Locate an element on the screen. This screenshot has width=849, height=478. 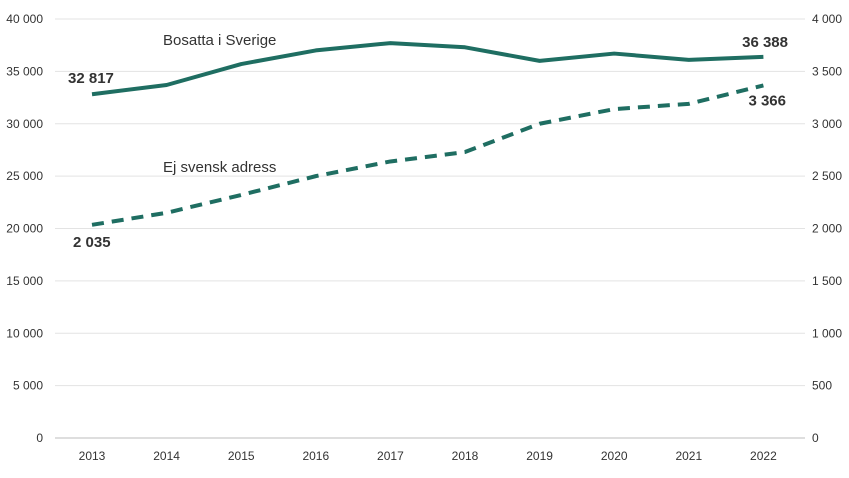
series-name-label: Ej svensk adress is located at coordinates (219, 167).